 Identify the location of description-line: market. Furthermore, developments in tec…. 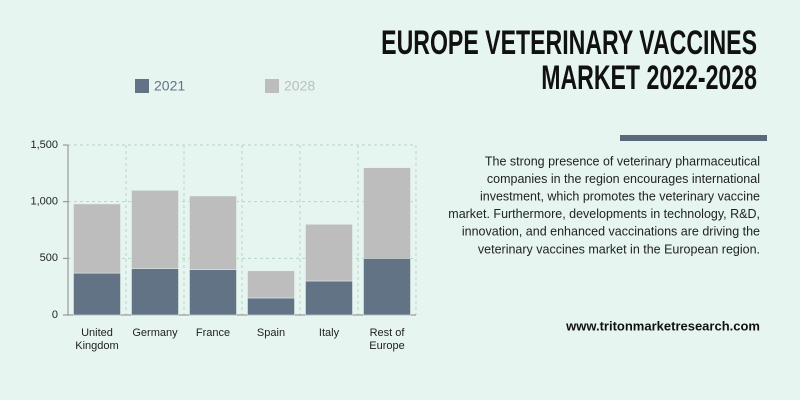
(604, 214).